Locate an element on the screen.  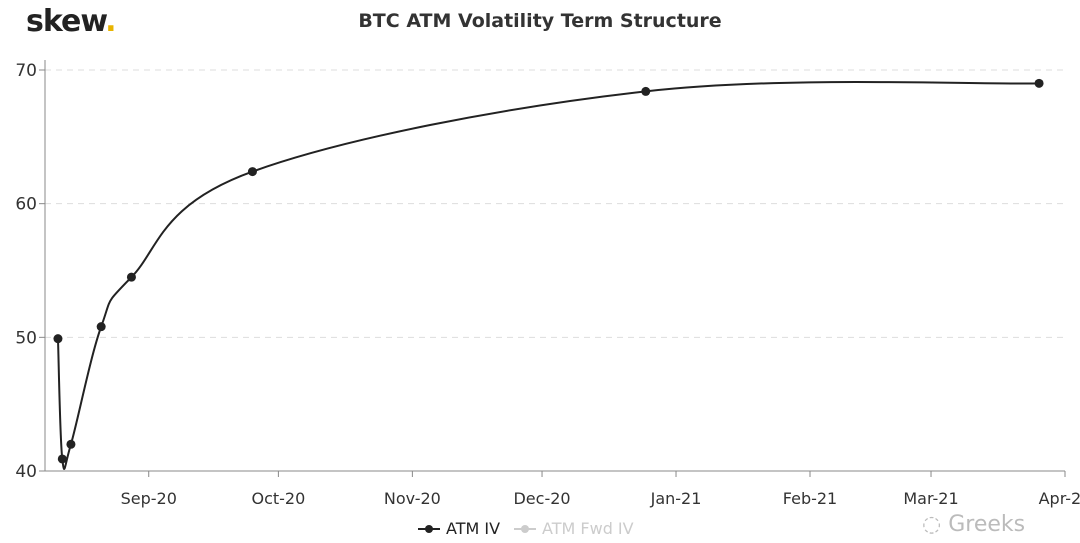
y-tick-label: 40 is located at coordinates (26, 472).